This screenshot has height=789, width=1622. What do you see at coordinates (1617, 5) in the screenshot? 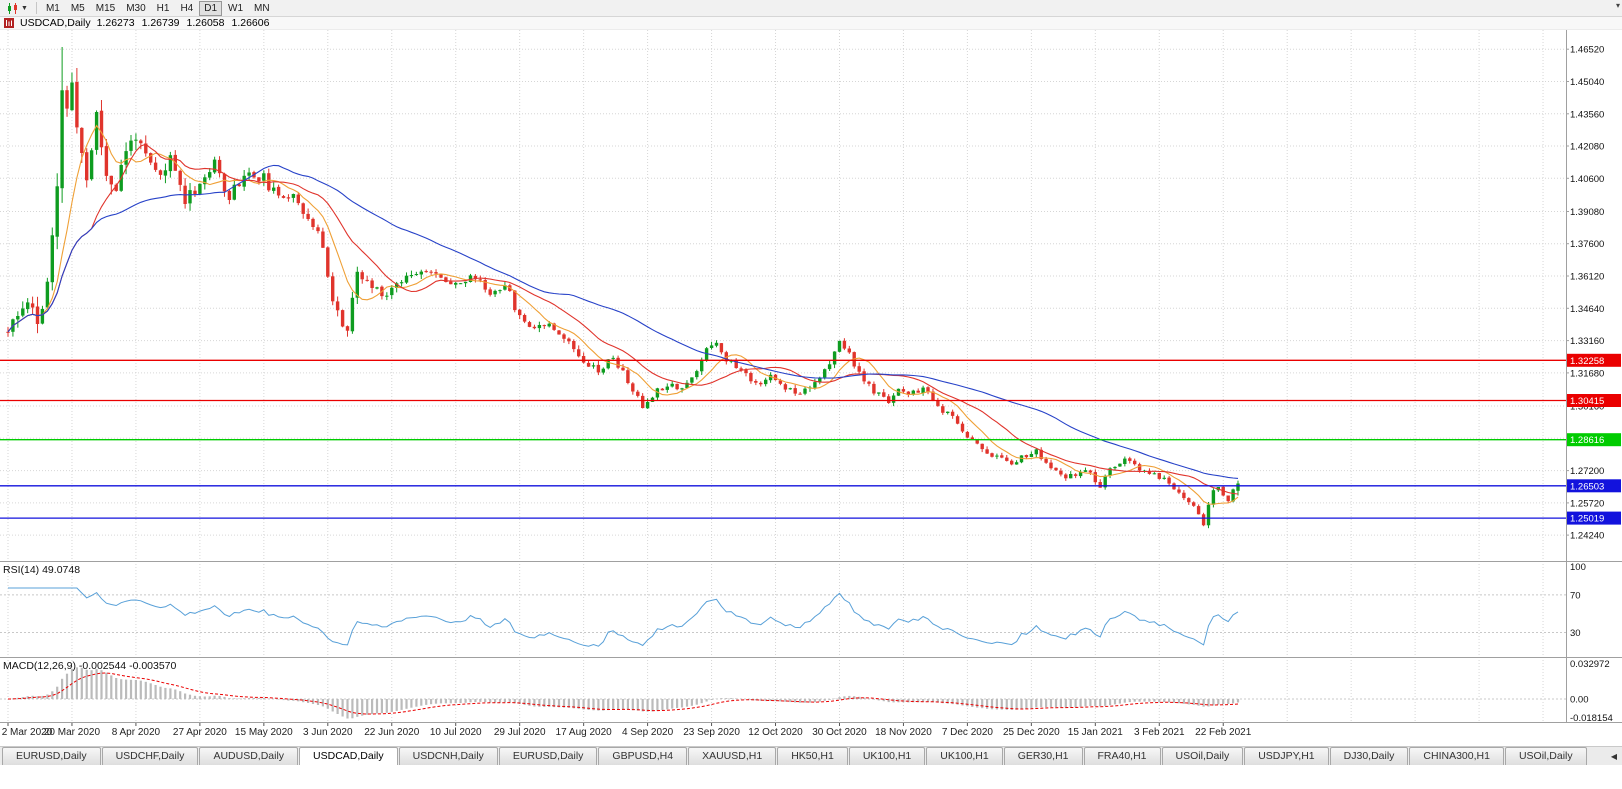
I see `toolbar-overflow-button: ▾` at bounding box center [1617, 5].